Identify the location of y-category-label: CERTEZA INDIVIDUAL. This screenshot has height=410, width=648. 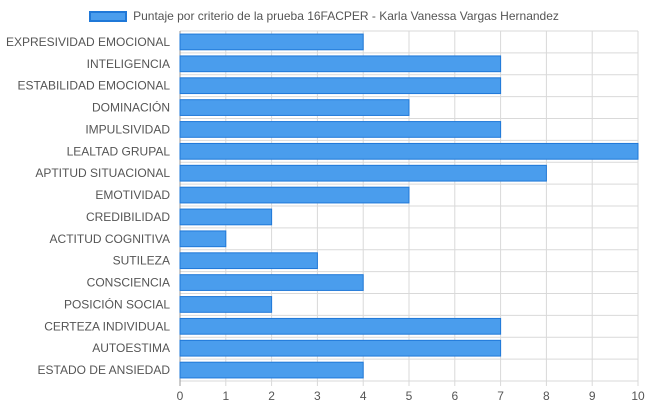
(107, 326).